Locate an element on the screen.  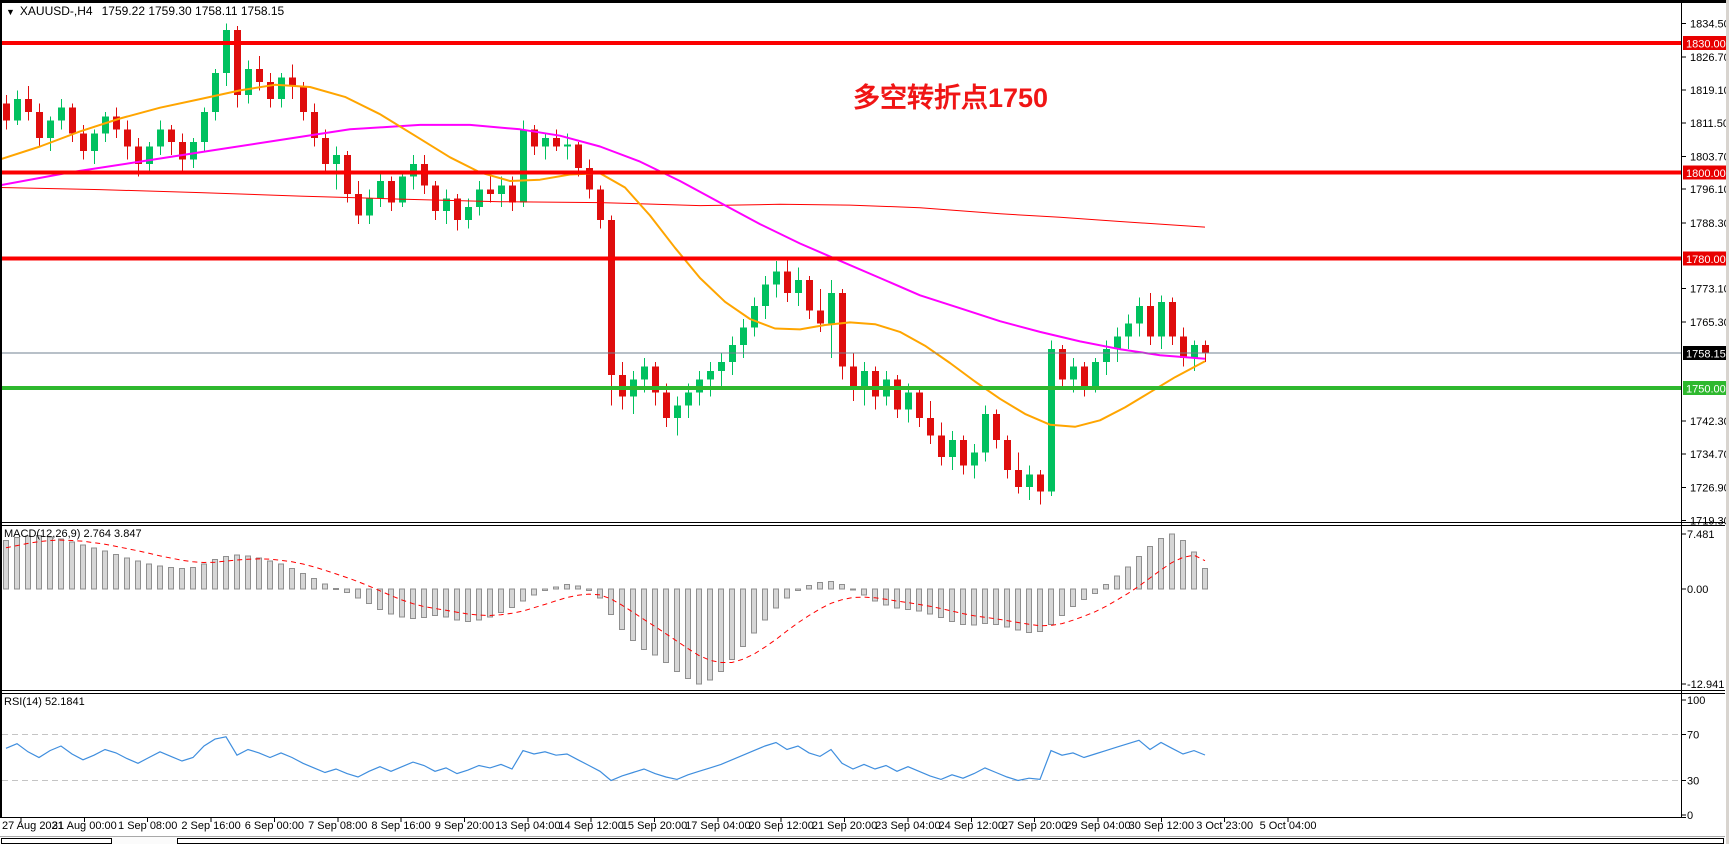
svg-text: 1788.30 is located at coordinates (1709, 224).